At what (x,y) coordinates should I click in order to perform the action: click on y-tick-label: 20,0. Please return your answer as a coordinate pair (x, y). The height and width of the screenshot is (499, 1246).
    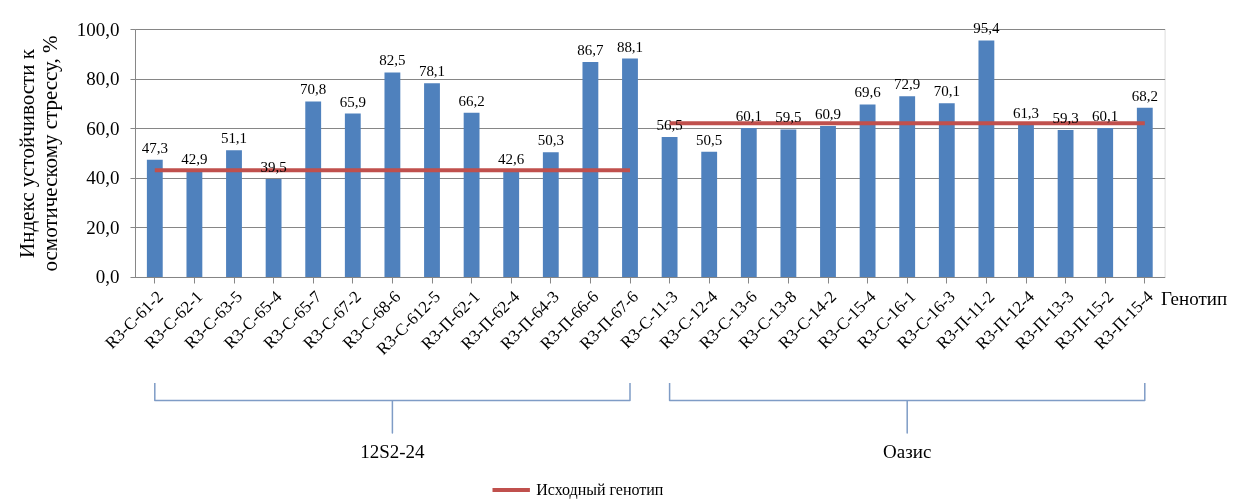
    Looking at the image, I should click on (103, 227).